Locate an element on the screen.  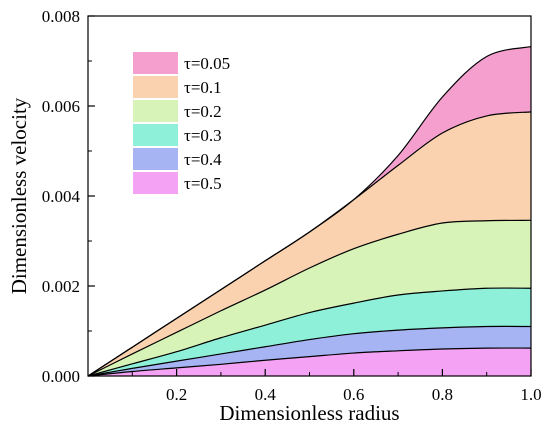
y-axis-ticks: 0.000 0.002 0.004 0.006 0.008 is located at coordinates (68, 196).